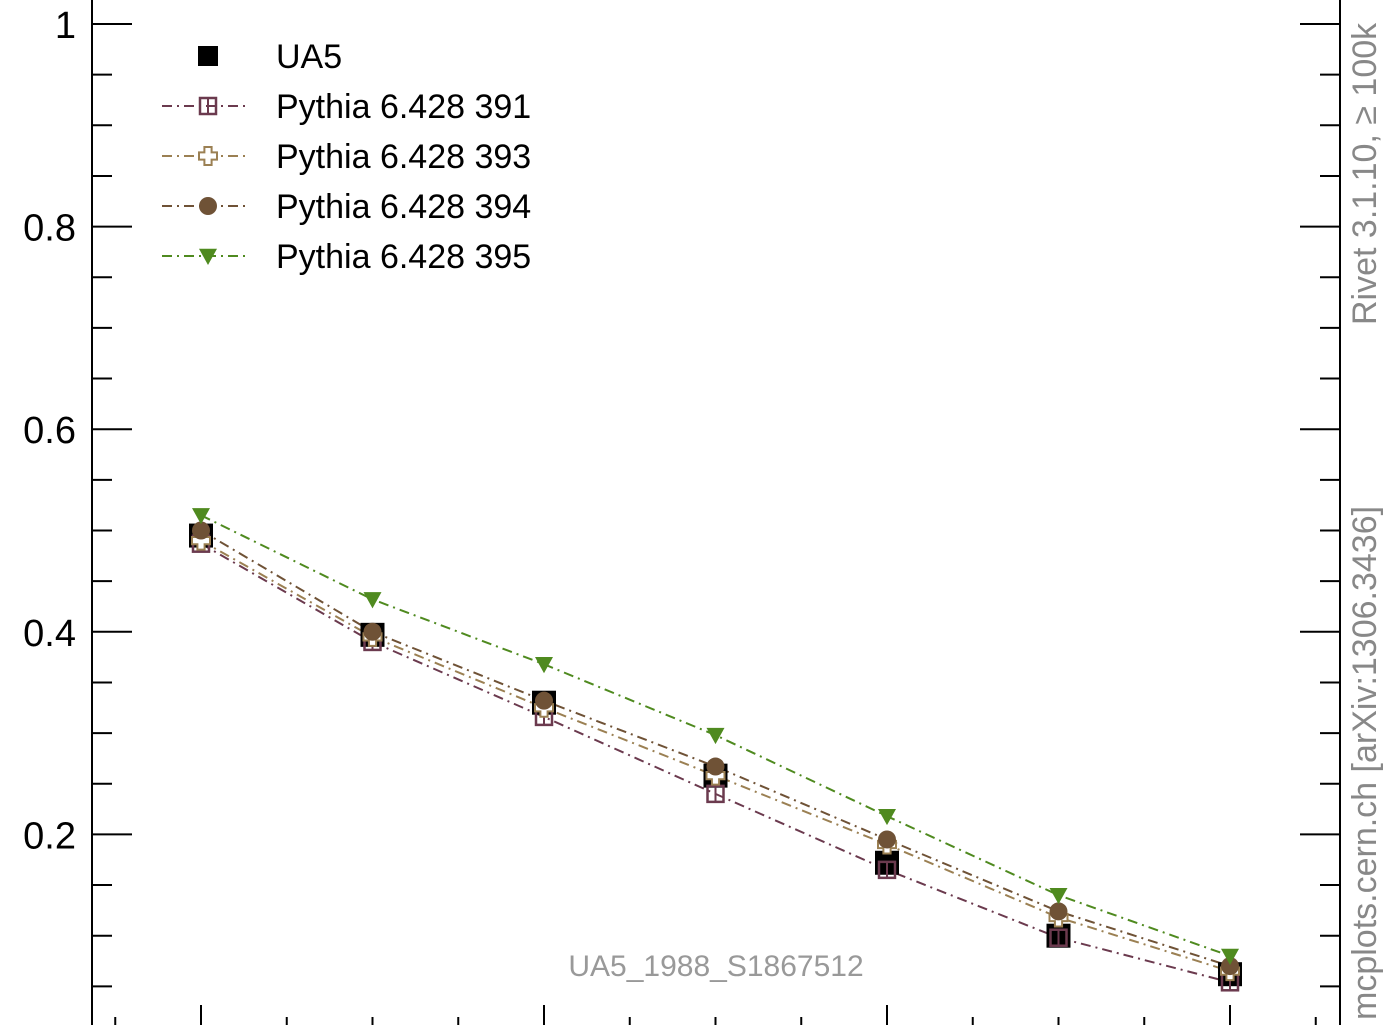  Describe the element at coordinates (49, 836) in the screenshot. I see `y-tick-label: 0.2` at that location.